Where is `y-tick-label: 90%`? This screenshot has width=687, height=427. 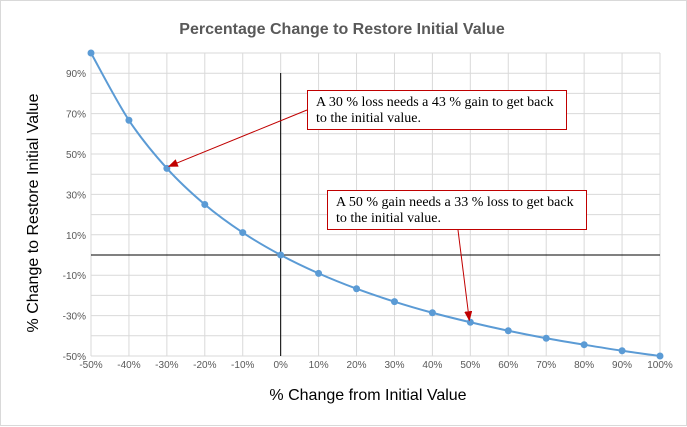 y-tick-label: 90% is located at coordinates (76, 74).